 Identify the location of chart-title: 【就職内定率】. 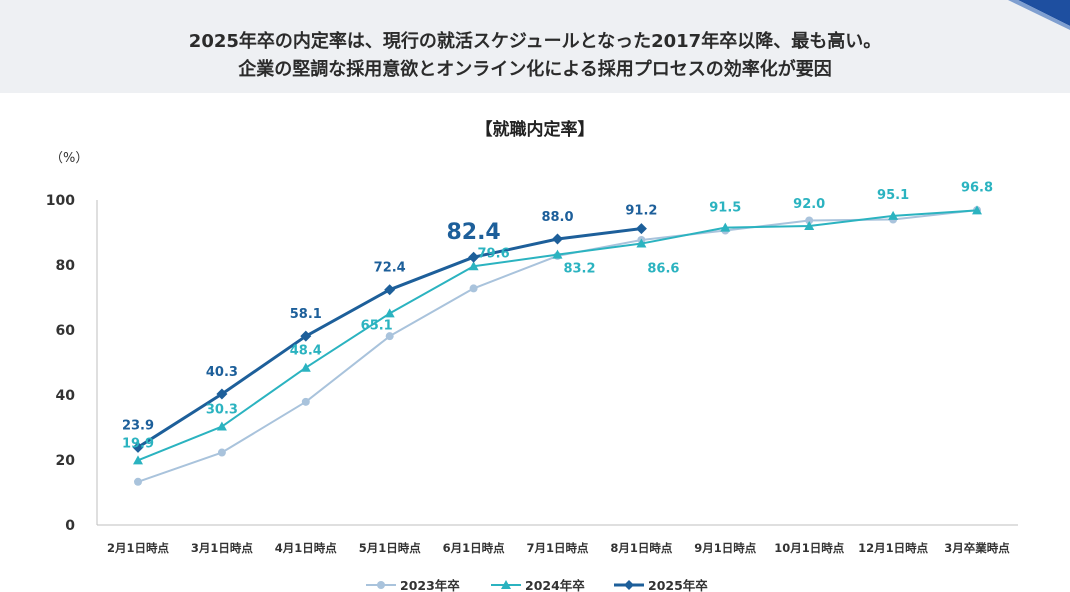
(535, 129).